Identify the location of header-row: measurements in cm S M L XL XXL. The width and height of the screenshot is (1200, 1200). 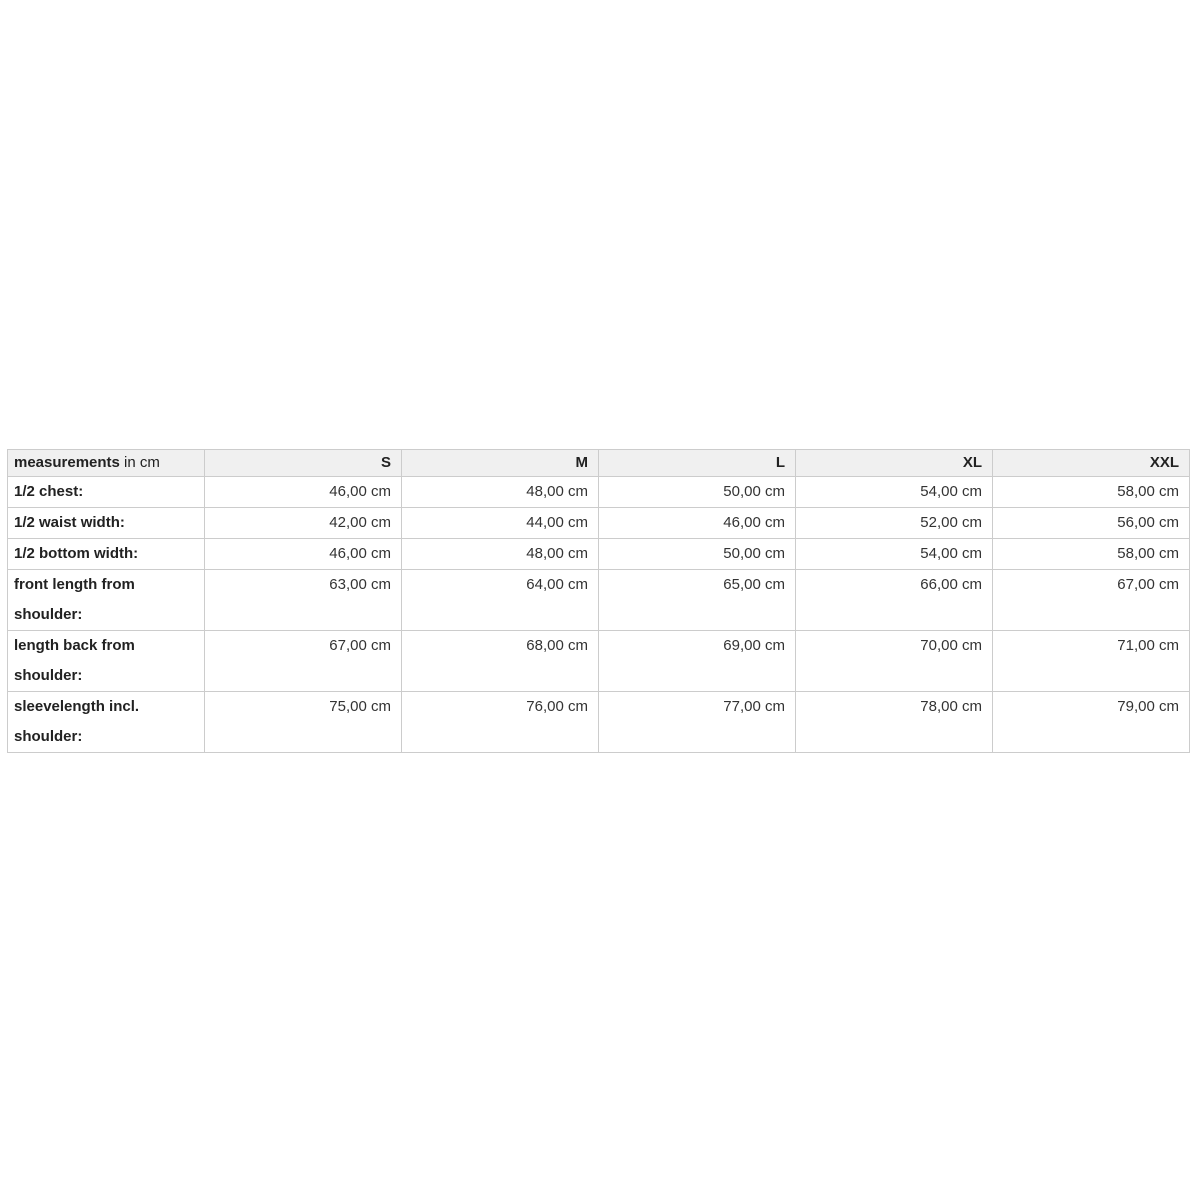
(598, 463).